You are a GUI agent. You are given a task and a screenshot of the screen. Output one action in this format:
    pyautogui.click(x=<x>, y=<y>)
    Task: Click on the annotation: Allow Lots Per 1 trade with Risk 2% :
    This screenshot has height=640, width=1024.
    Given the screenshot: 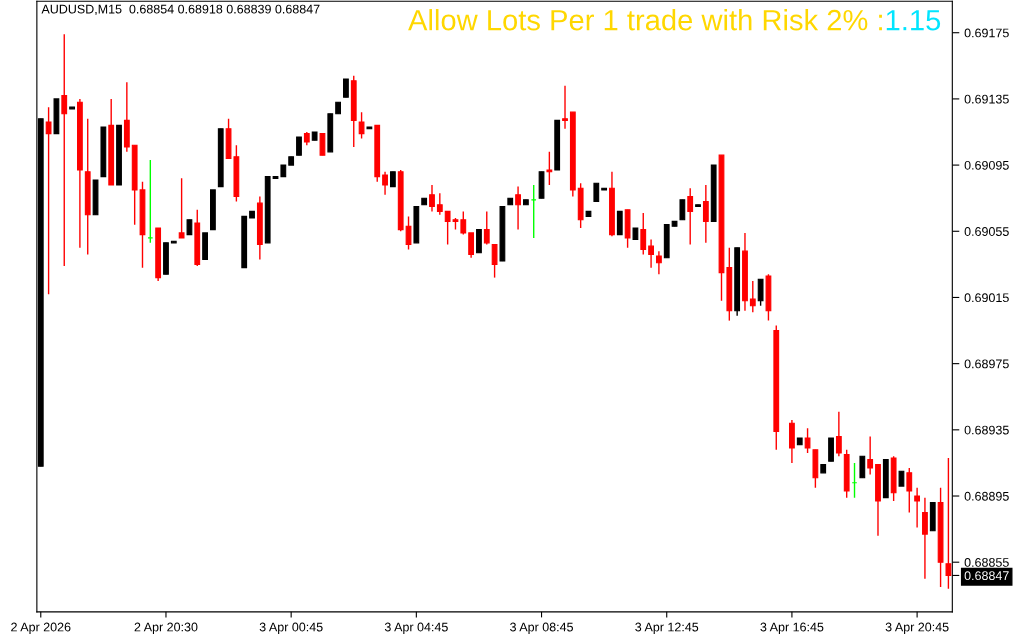 What is the action you would take?
    pyautogui.click(x=645, y=20)
    